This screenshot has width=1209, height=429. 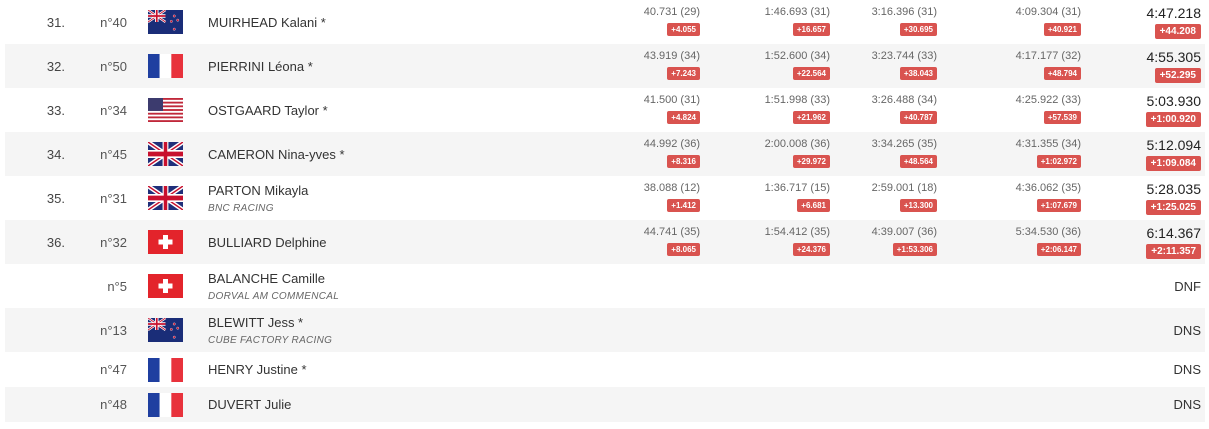 What do you see at coordinates (1058, 161) in the screenshot?
I see `split-gap-badge: +1:02.972` at bounding box center [1058, 161].